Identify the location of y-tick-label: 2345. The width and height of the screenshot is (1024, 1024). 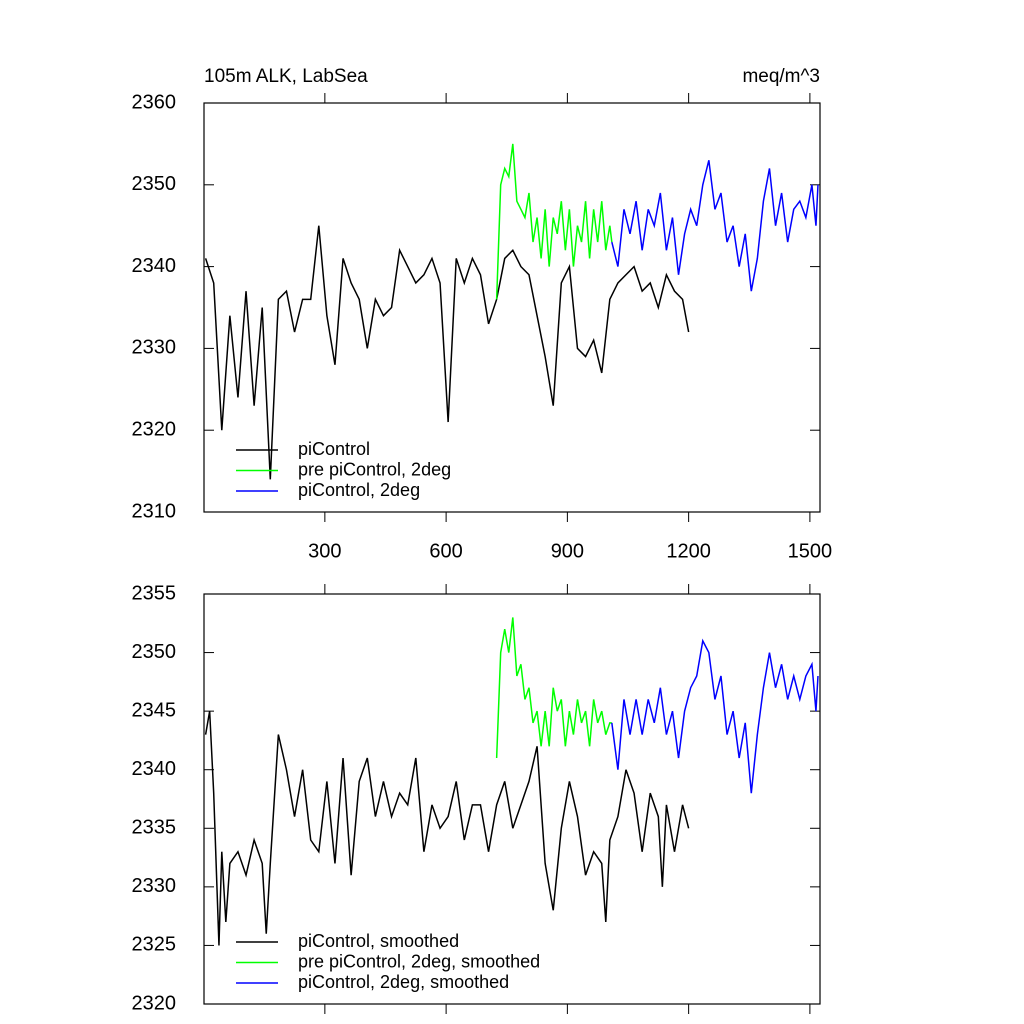
(154, 710).